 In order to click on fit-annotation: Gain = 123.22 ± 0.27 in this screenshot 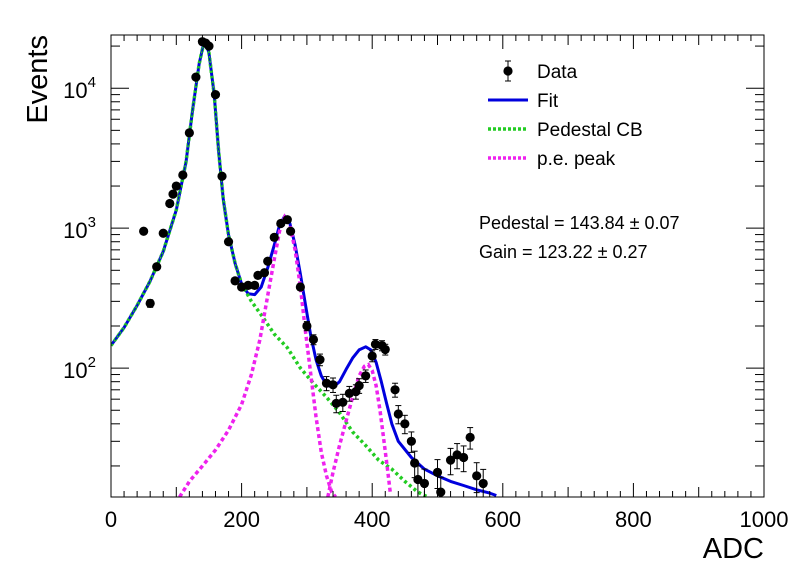, I will do `click(563, 252)`.